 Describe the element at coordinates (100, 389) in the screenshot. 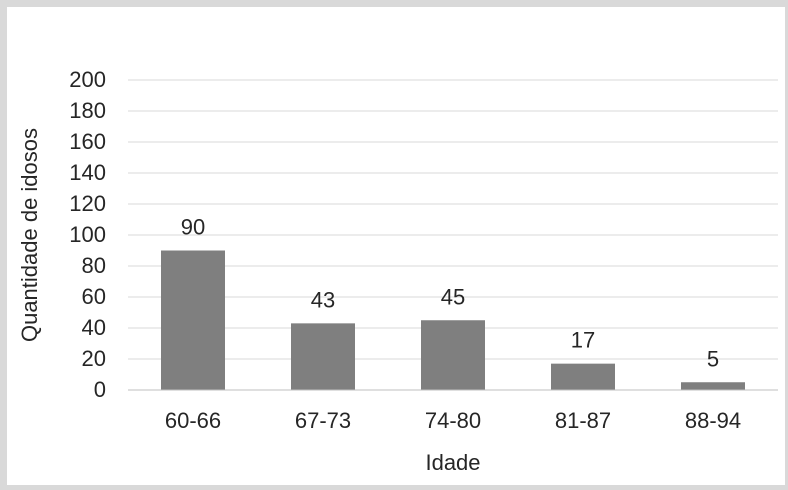

I see `y-tick-label: 0` at that location.